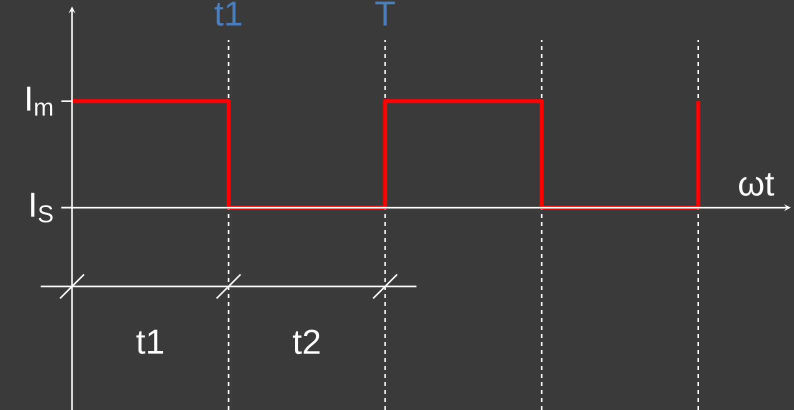 This screenshot has width=794, height=410. I want to click on text: I$_{m}$, so click(39, 101).